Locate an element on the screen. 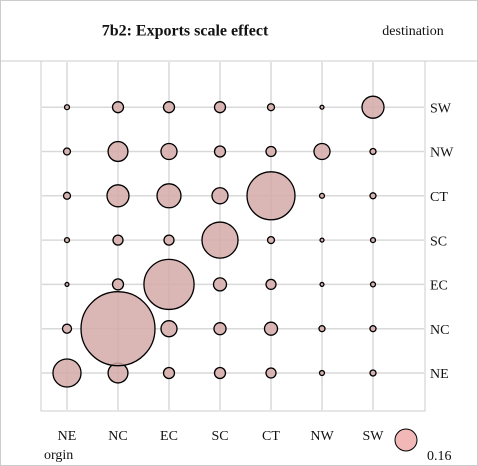 The height and width of the screenshot is (466, 478). y-tick-label: NW is located at coordinates (442, 153).